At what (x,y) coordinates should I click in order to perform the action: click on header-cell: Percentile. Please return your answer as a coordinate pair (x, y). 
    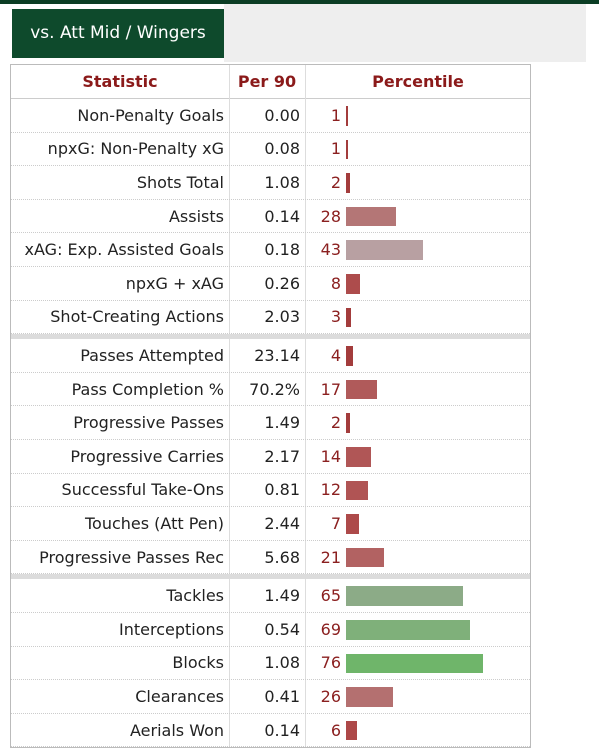
    Looking at the image, I should click on (418, 81).